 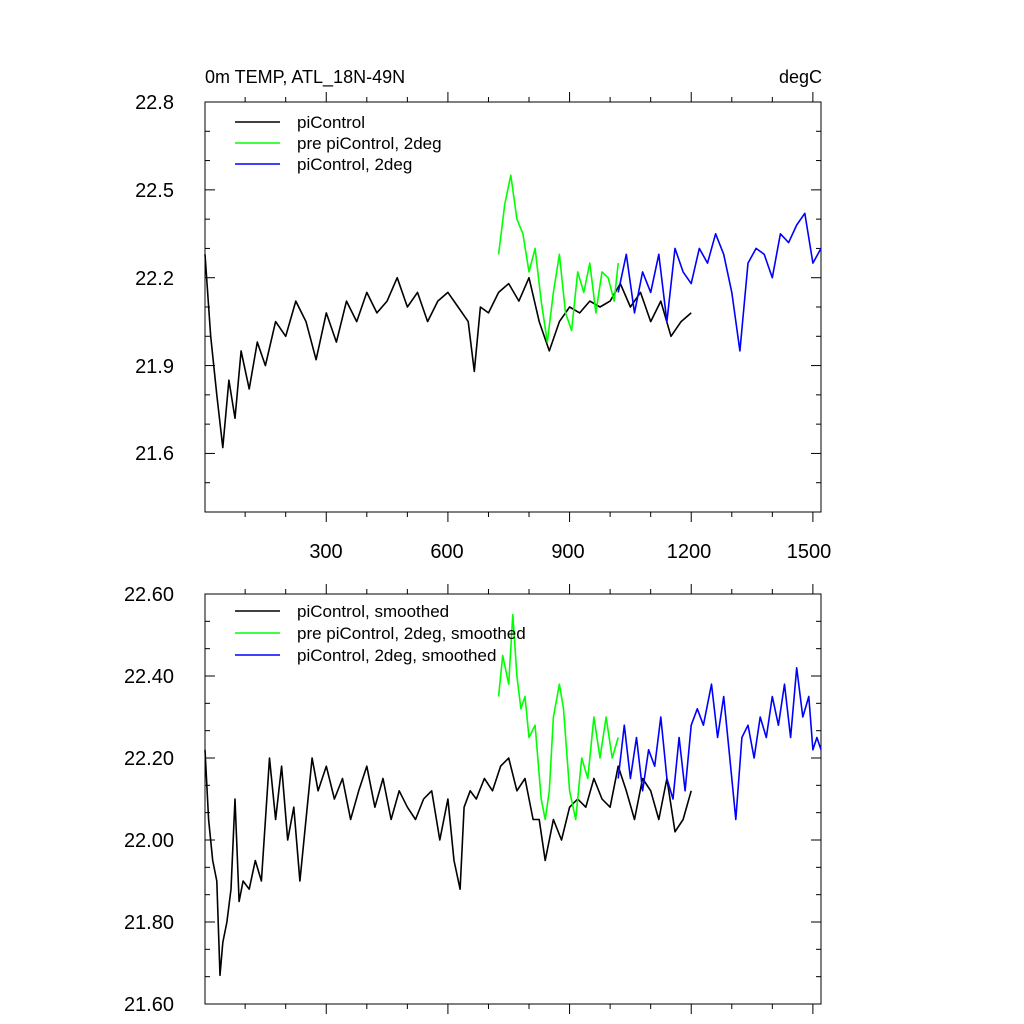 I want to click on panel-2-y-tick-label: 22.40, so click(x=149, y=677).